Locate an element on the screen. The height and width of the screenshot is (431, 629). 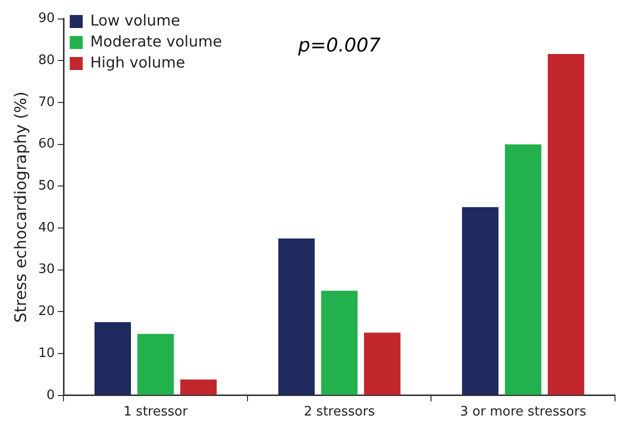
legend-label: Moderate volume is located at coordinates (156, 41).